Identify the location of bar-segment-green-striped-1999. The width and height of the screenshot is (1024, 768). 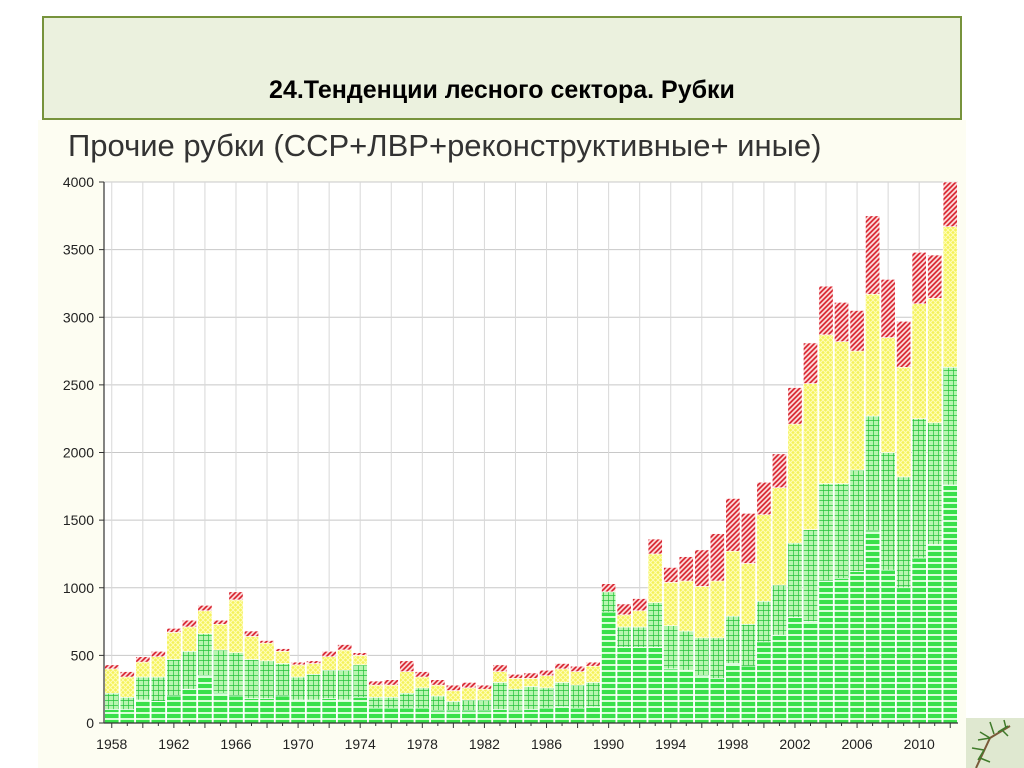
(748, 694).